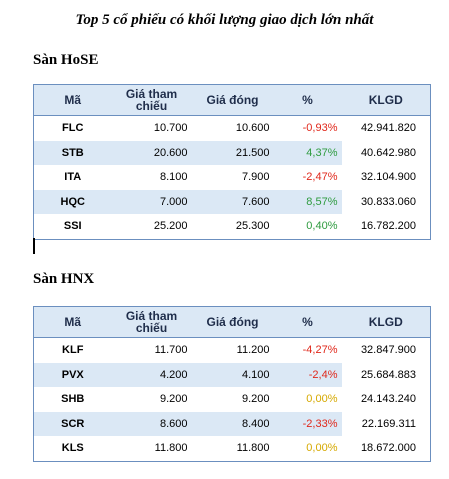 The width and height of the screenshot is (449, 479). What do you see at coordinates (151, 449) in the screenshot?
I see `ref-price: 11.800` at bounding box center [151, 449].